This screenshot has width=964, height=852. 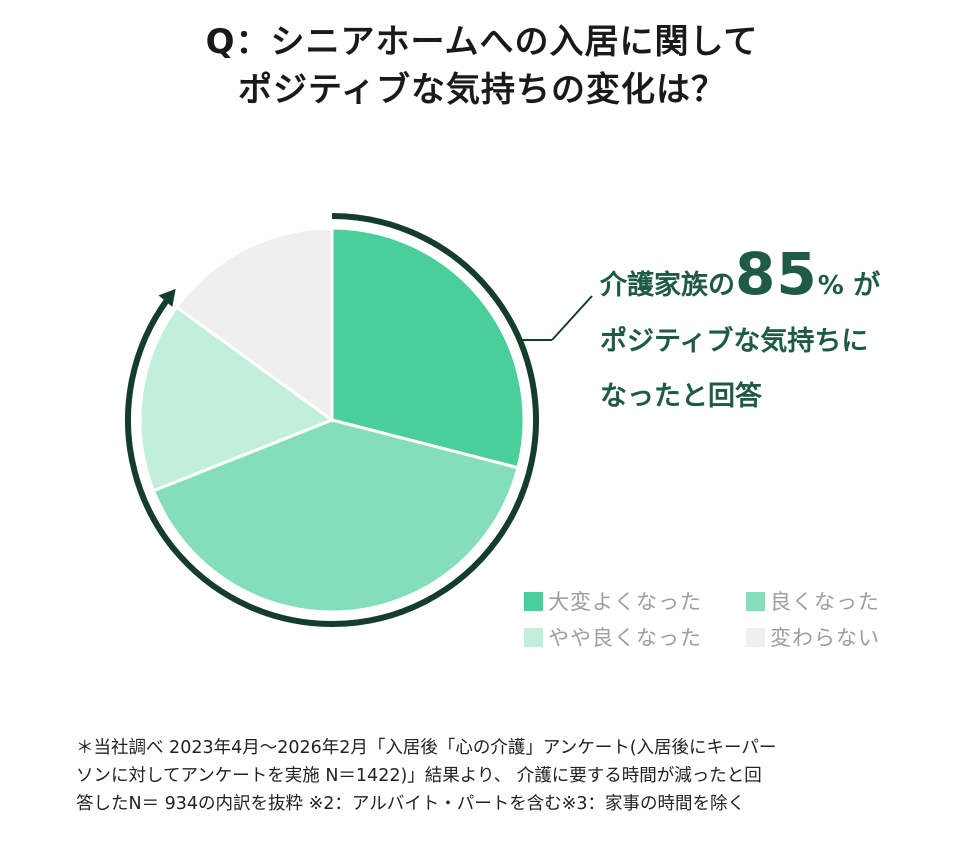 What do you see at coordinates (776, 274) in the screenshot?
I see `callout-number: 85` at bounding box center [776, 274].